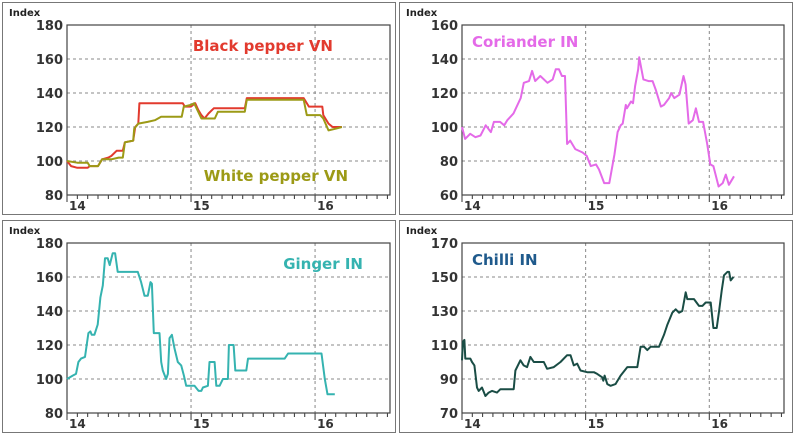  What do you see at coordinates (444, 244) in the screenshot?
I see `y-tick-label: 170` at bounding box center [444, 244].